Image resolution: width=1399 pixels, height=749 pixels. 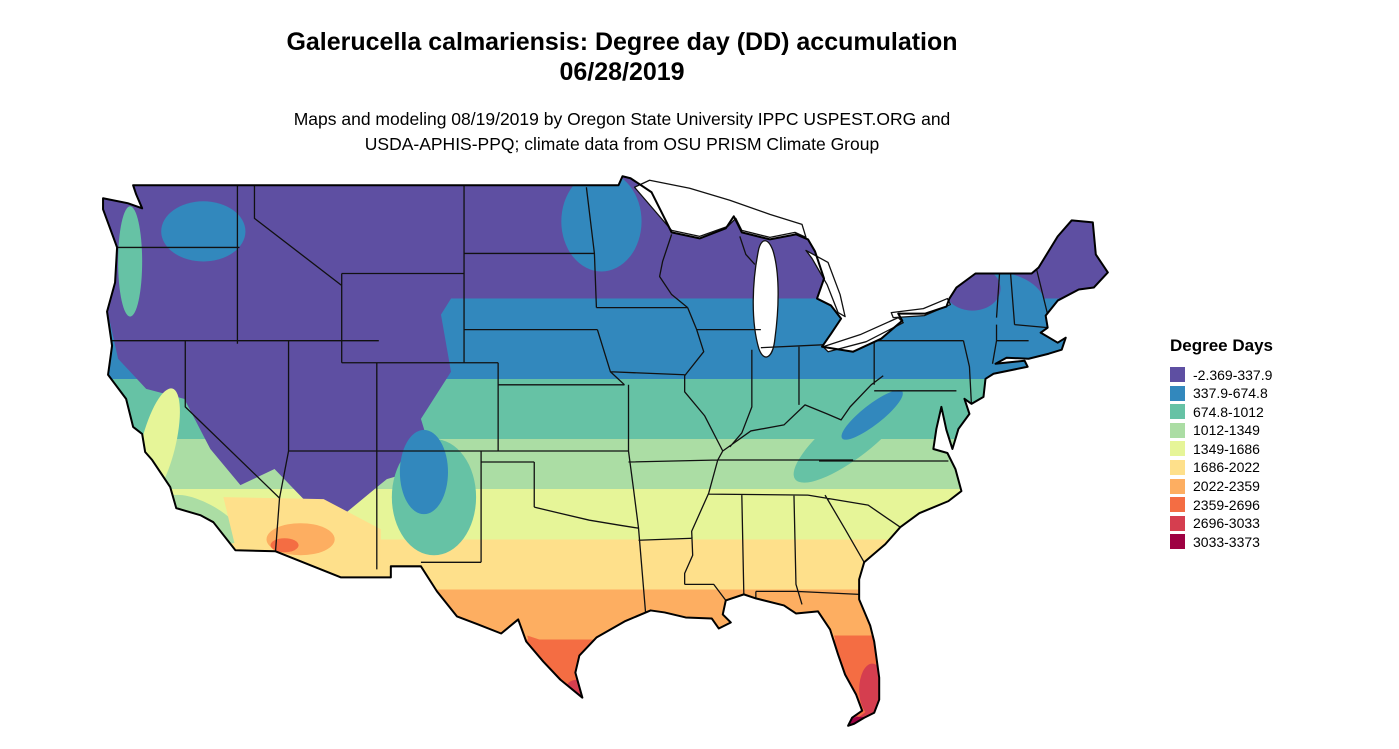 What do you see at coordinates (1228, 411) in the screenshot?
I see `legend-label: 674.8-1012` at bounding box center [1228, 411].